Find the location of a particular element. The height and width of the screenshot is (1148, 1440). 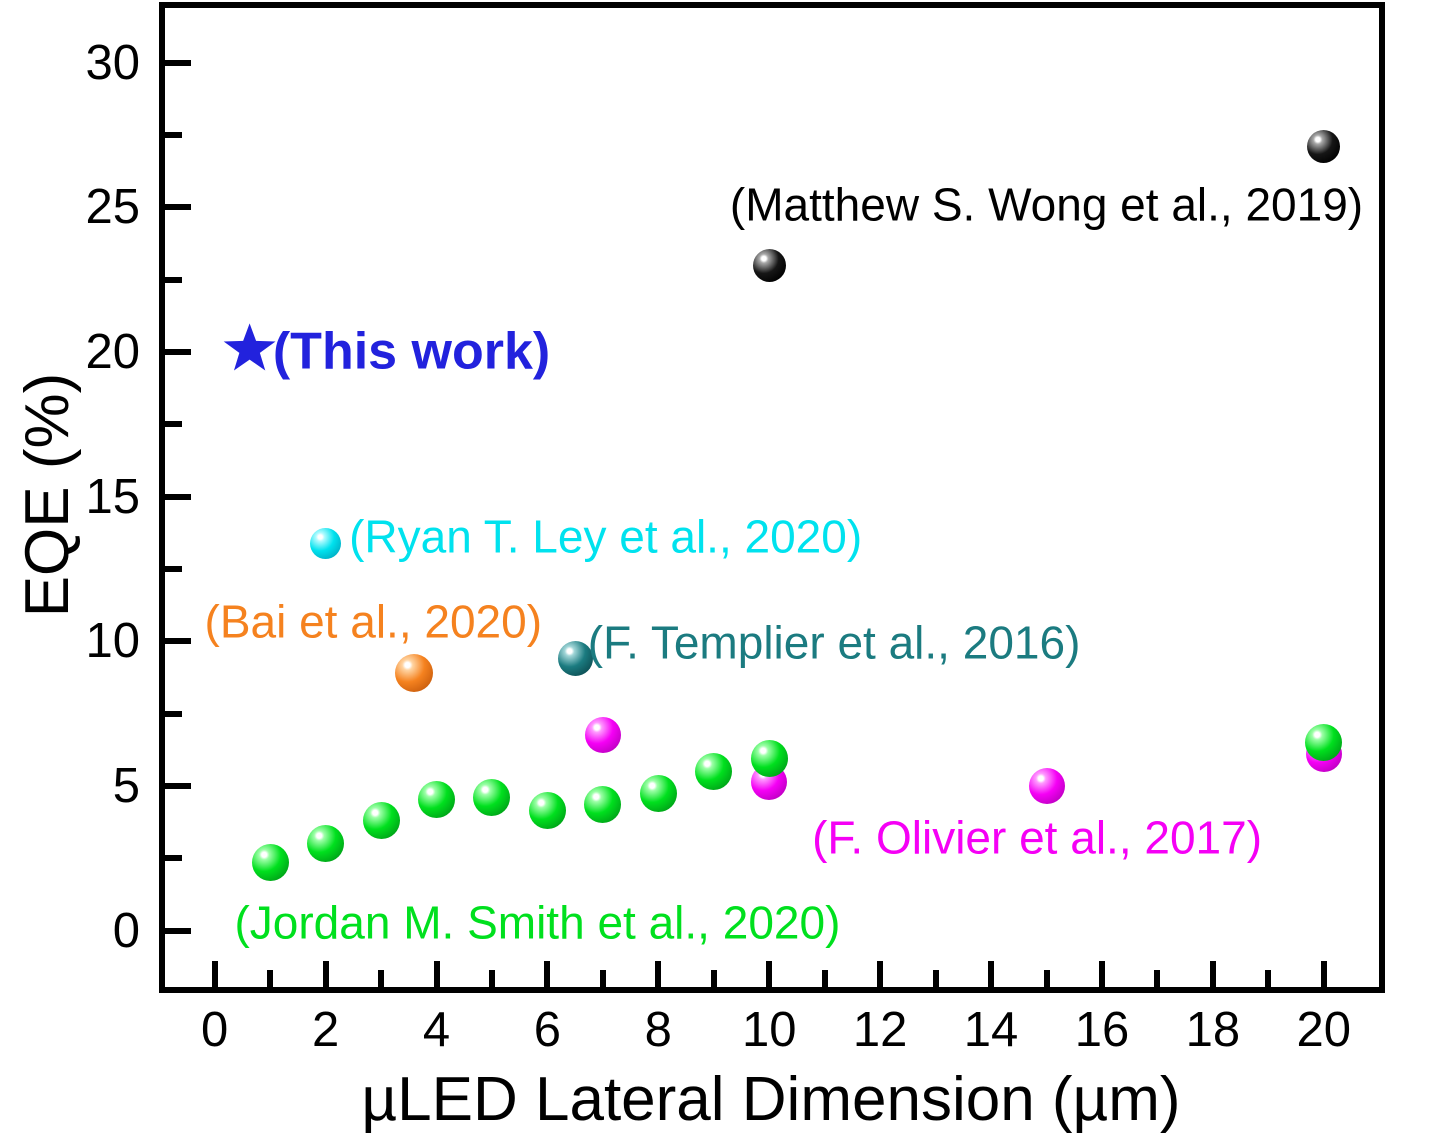

y-minor-tick-7.5 is located at coordinates (173, 713).